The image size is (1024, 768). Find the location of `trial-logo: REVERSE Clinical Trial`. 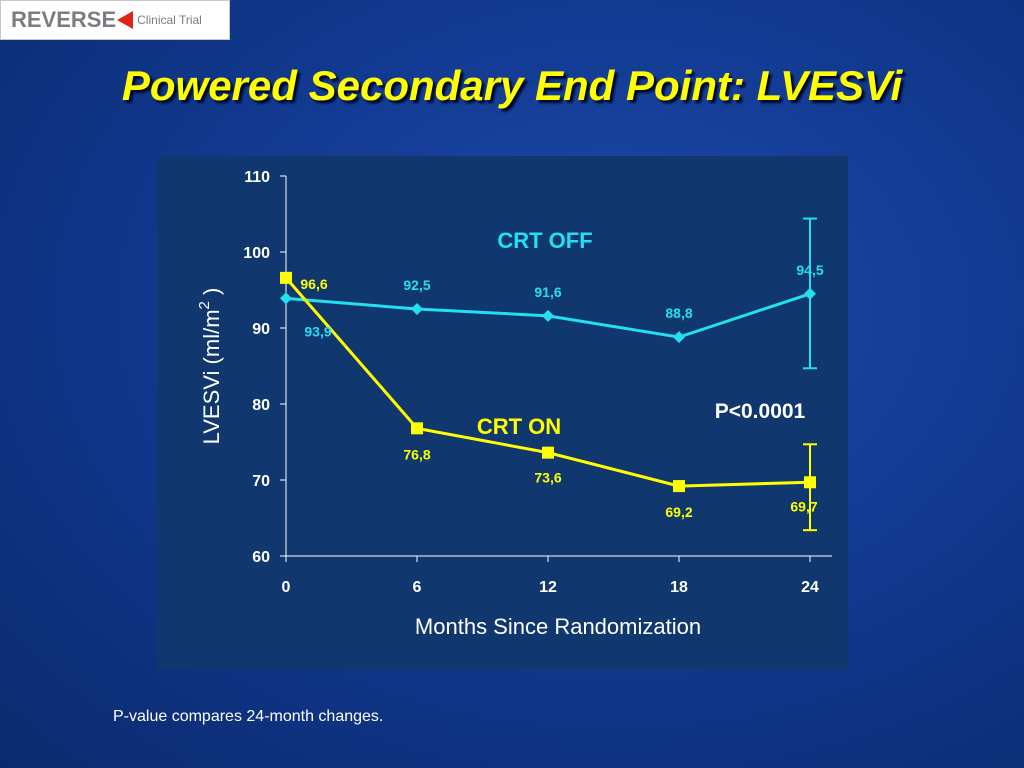

trial-logo: REVERSE Clinical Trial is located at coordinates (115, 20).